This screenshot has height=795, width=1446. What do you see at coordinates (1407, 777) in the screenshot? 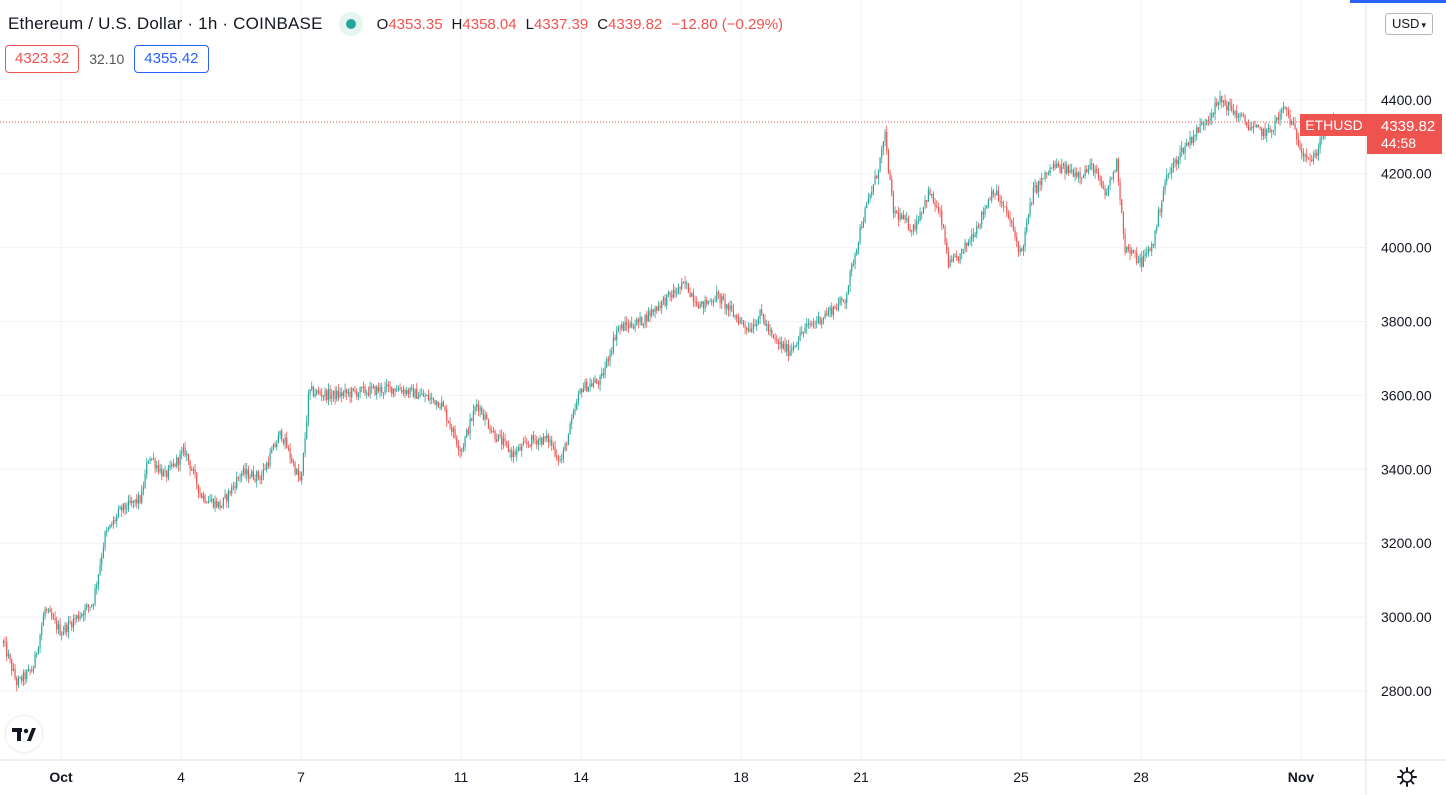
I see `gear-icon` at bounding box center [1407, 777].